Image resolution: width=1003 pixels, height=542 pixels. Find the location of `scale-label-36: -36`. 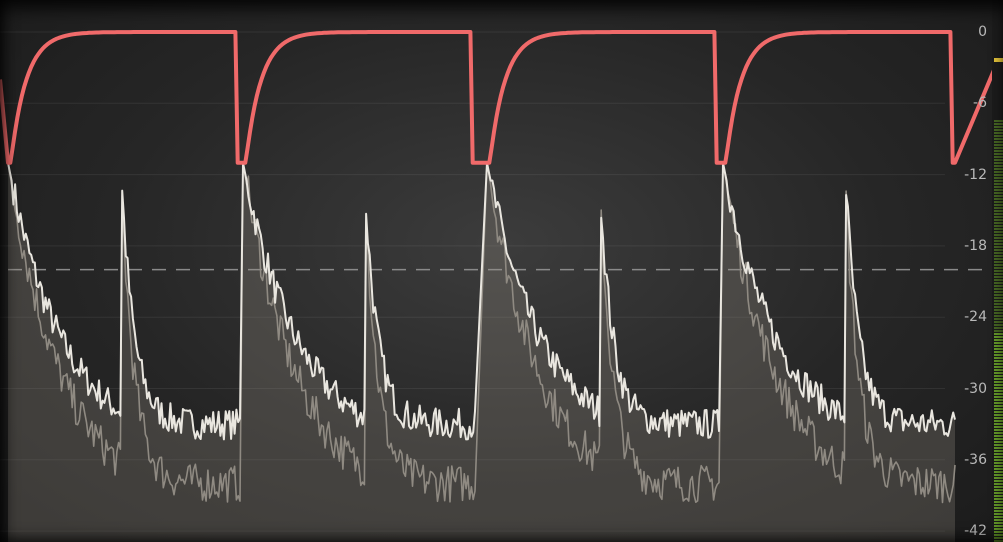

scale-label-36: -36 is located at coordinates (975, 459).